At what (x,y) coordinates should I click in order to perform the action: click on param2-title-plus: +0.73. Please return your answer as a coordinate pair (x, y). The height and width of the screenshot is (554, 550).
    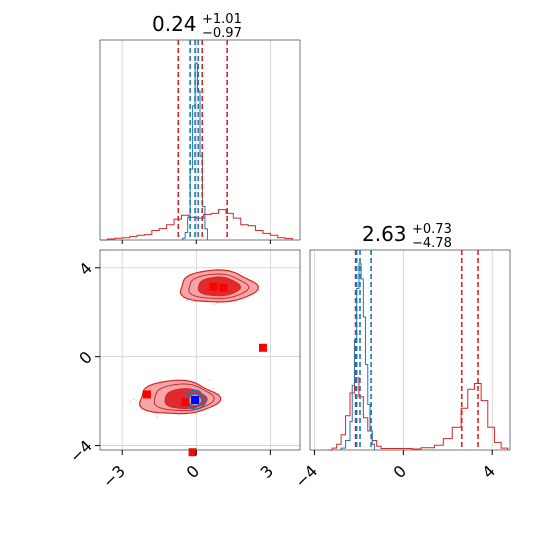
    Looking at the image, I should click on (432, 229).